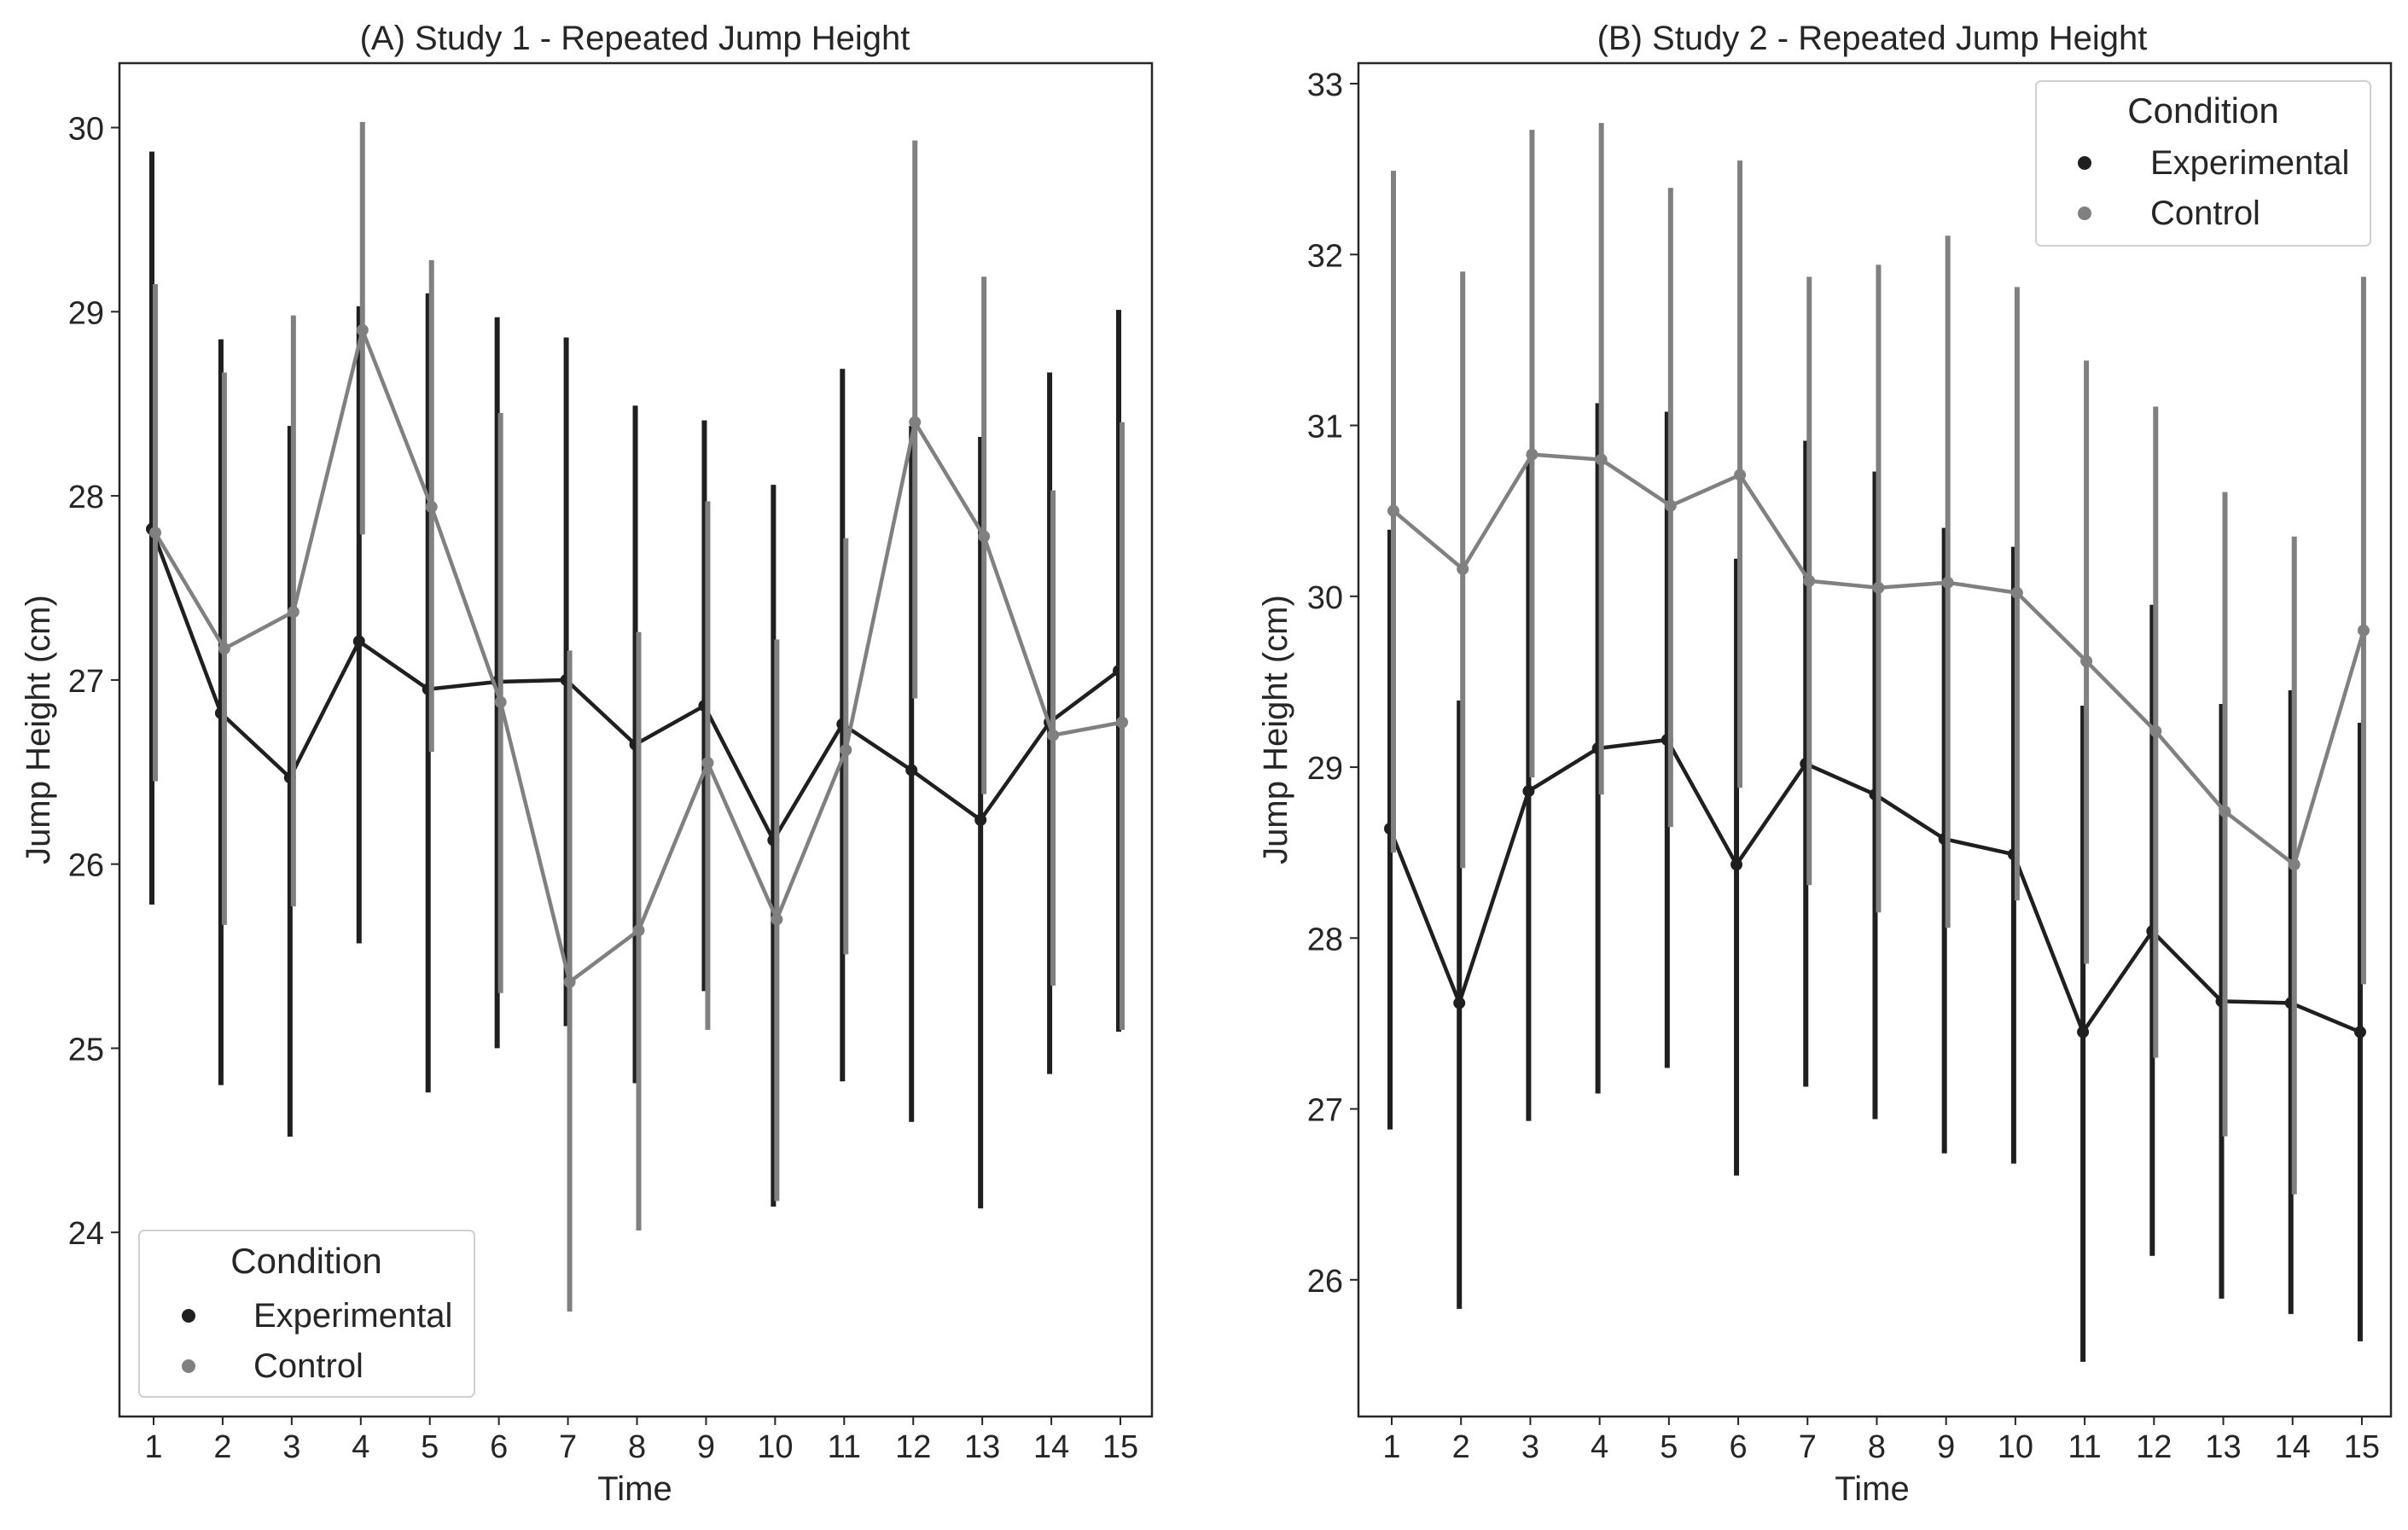  I want to click on panel-b-legend-experimental-marker, so click(2084, 163).